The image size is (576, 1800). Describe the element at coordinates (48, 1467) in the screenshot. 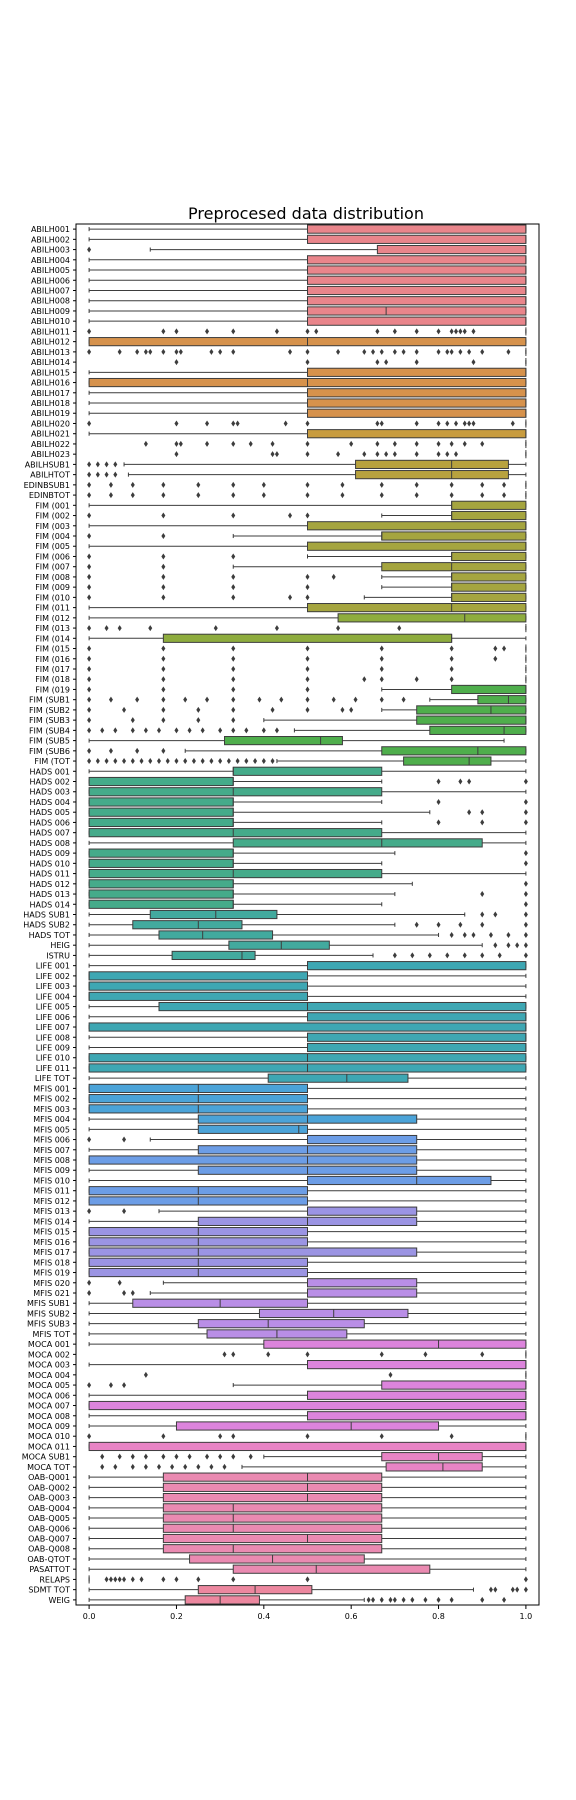

I see `category-label: MOCA TOT` at that location.